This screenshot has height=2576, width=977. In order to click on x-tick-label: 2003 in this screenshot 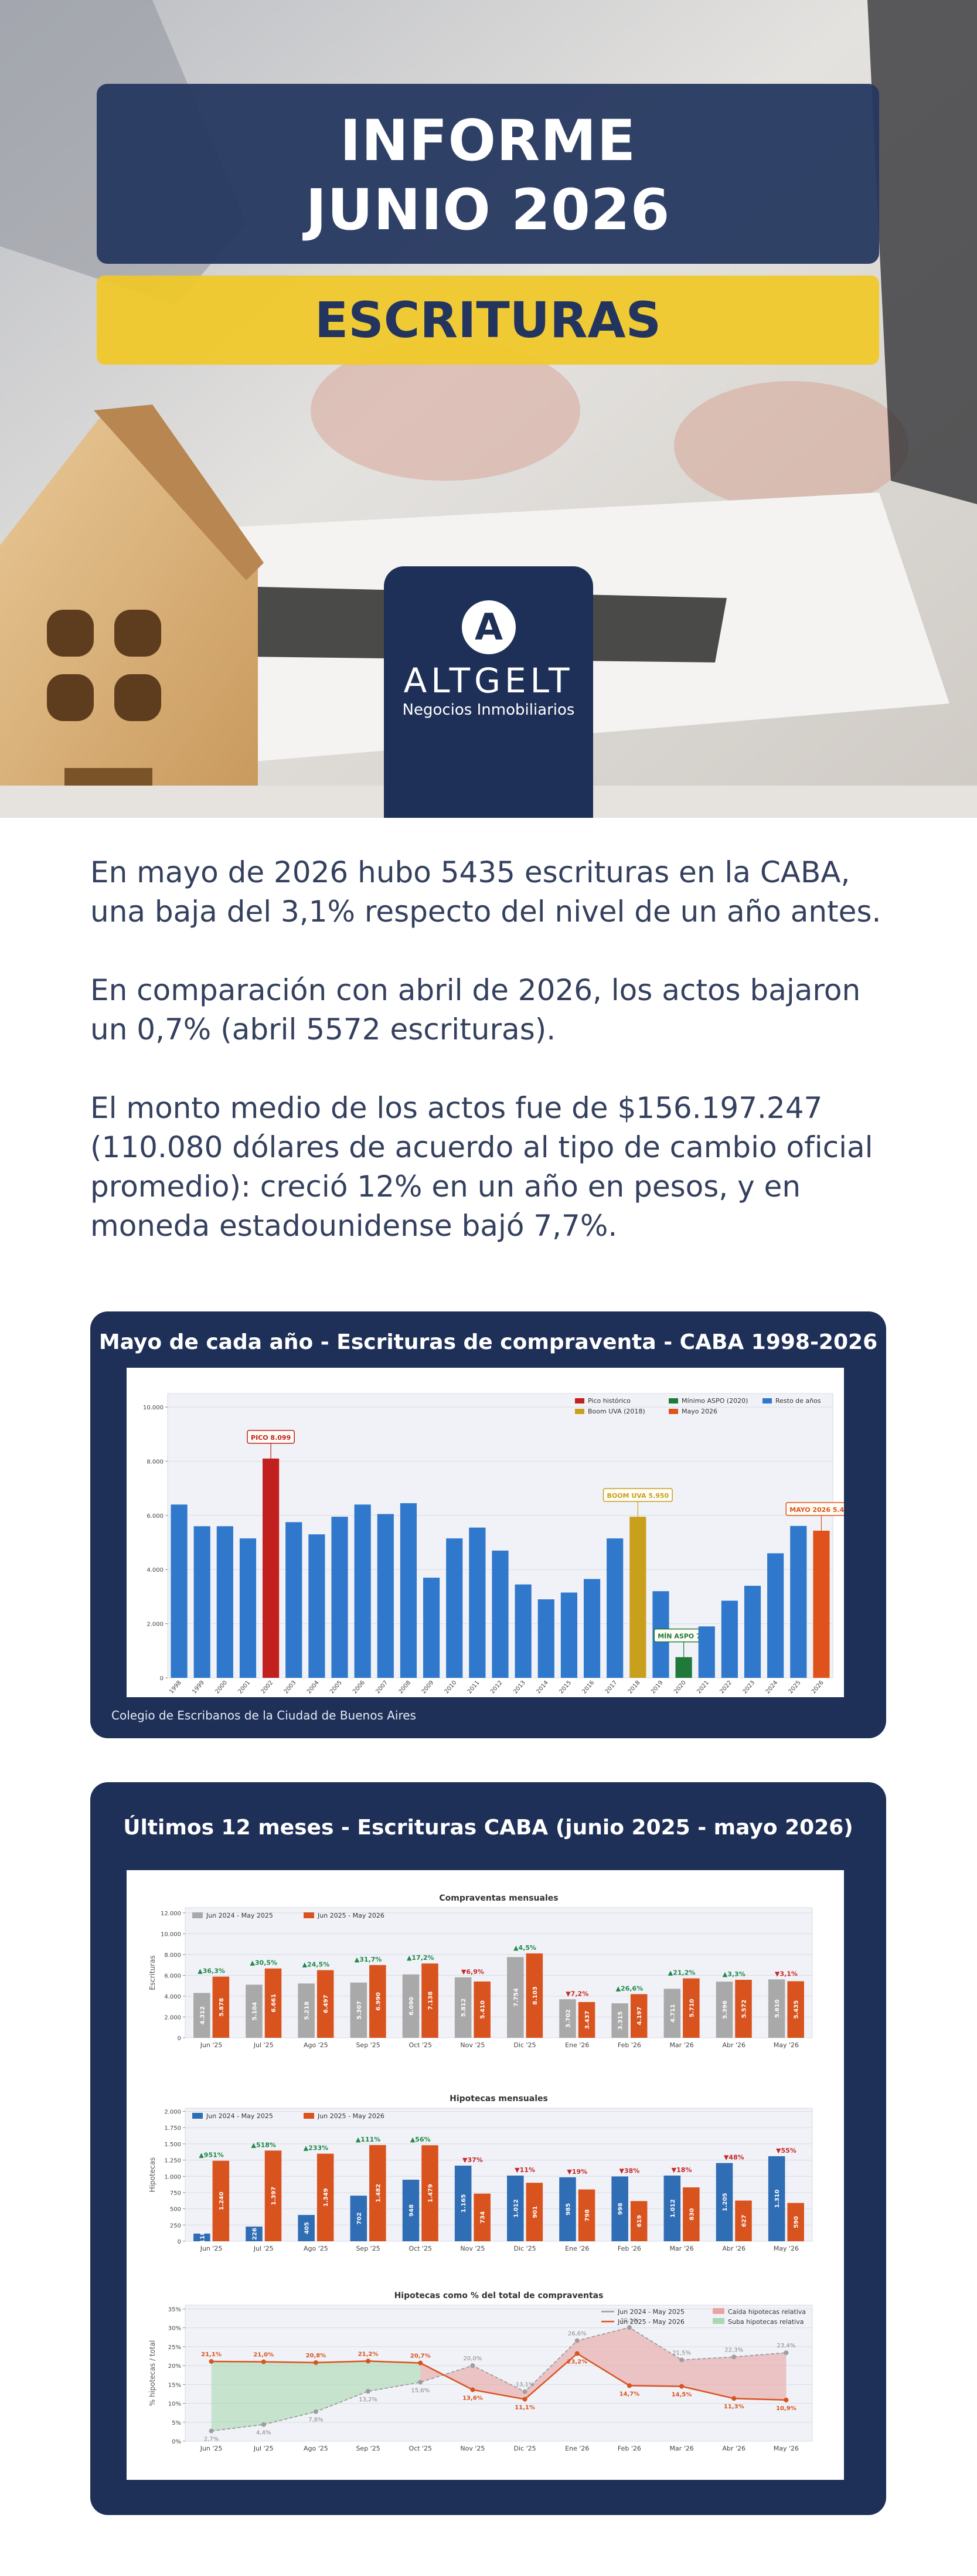, I will do `click(290, 1688)`.